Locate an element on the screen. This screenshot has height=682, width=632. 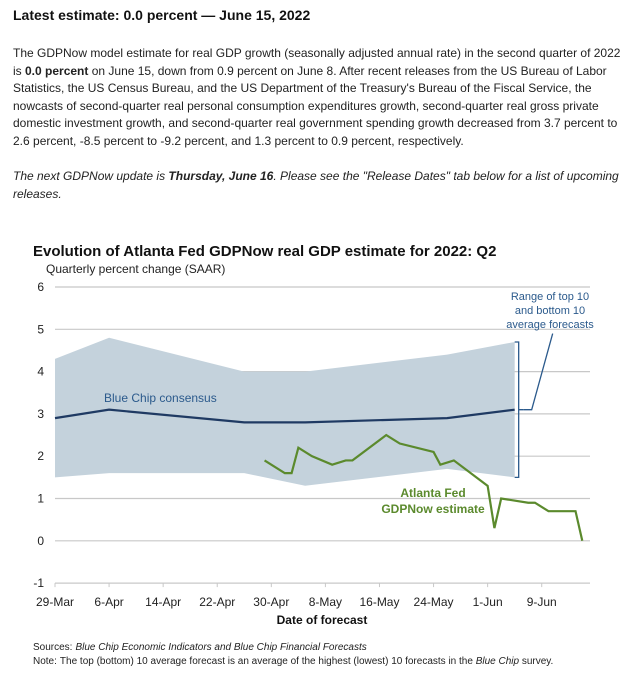
y-tick-label: 4 is located at coordinates (40, 372).